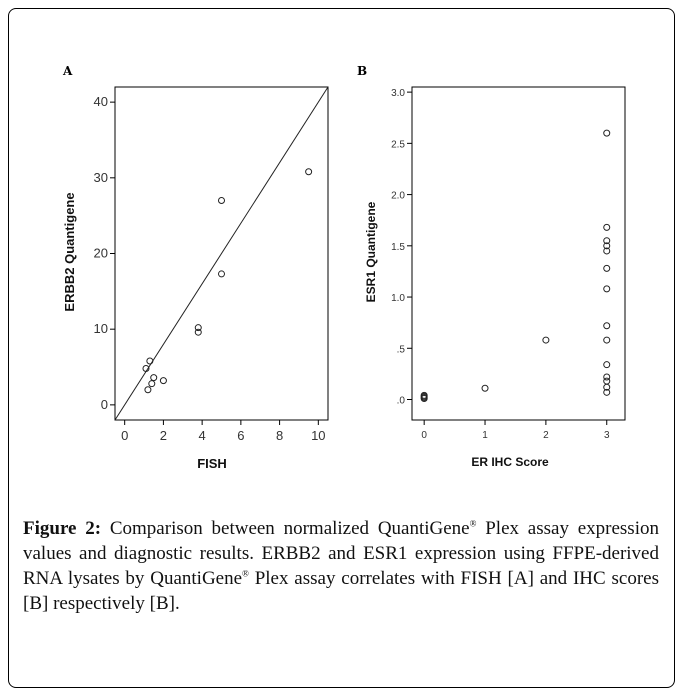 This screenshot has width=683, height=688. Describe the element at coordinates (245, 573) in the screenshot. I see `caption-registered-mark-2: ®` at that location.